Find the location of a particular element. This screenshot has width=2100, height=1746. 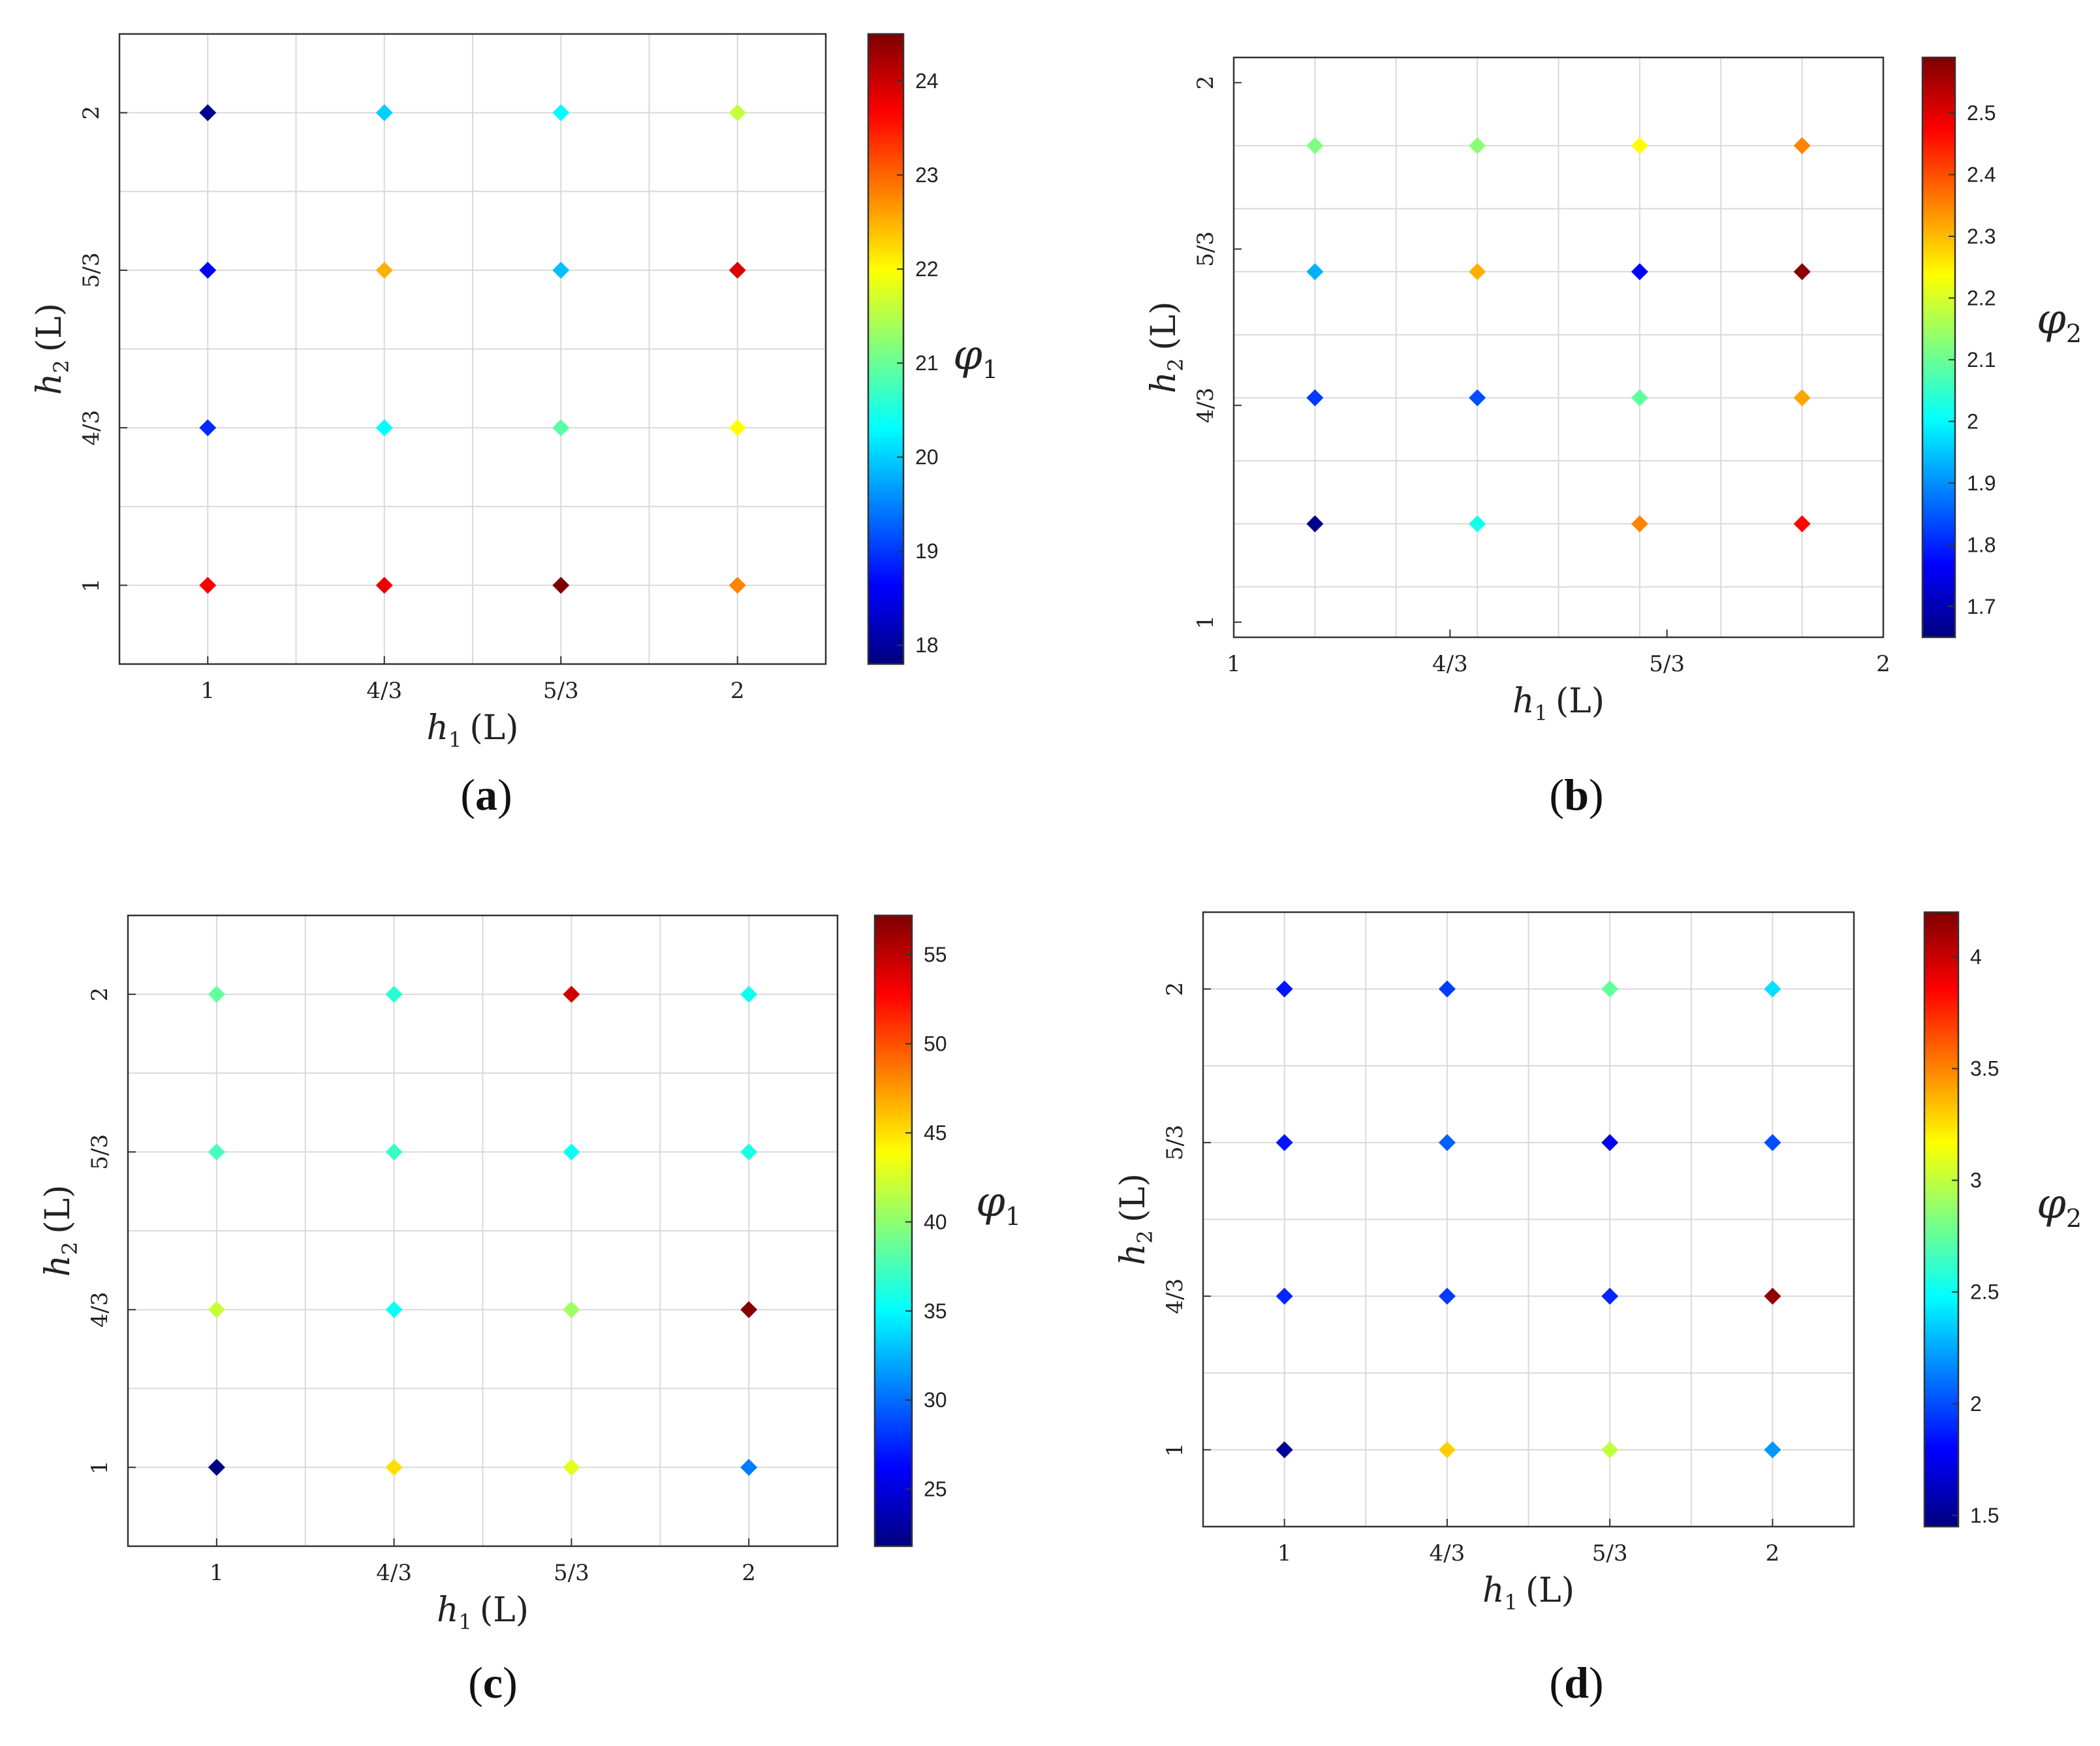

colorbar-tick-label: 1.7 is located at coordinates (1981, 606).